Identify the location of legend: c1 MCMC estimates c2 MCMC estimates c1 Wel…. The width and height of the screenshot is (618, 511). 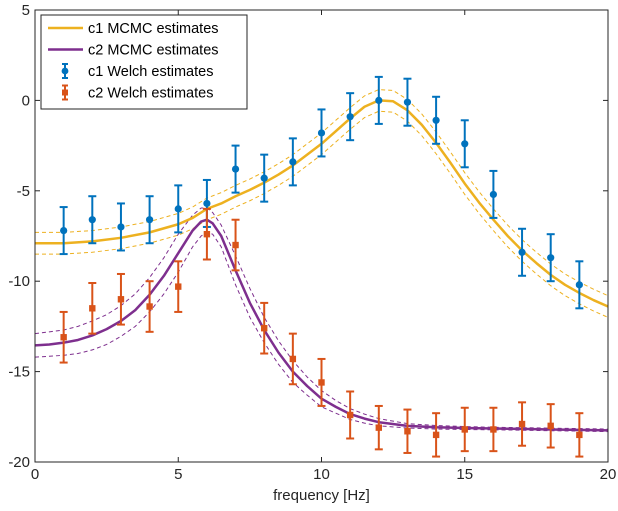
(144, 62).